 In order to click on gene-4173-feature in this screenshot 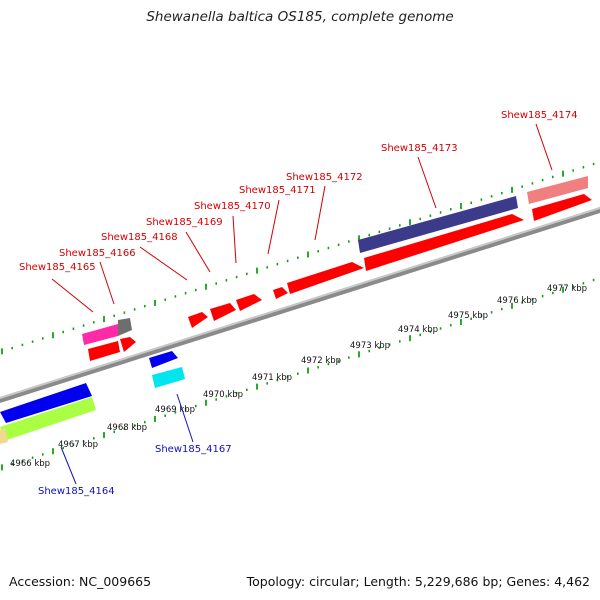, I will do `click(444, 242)`.